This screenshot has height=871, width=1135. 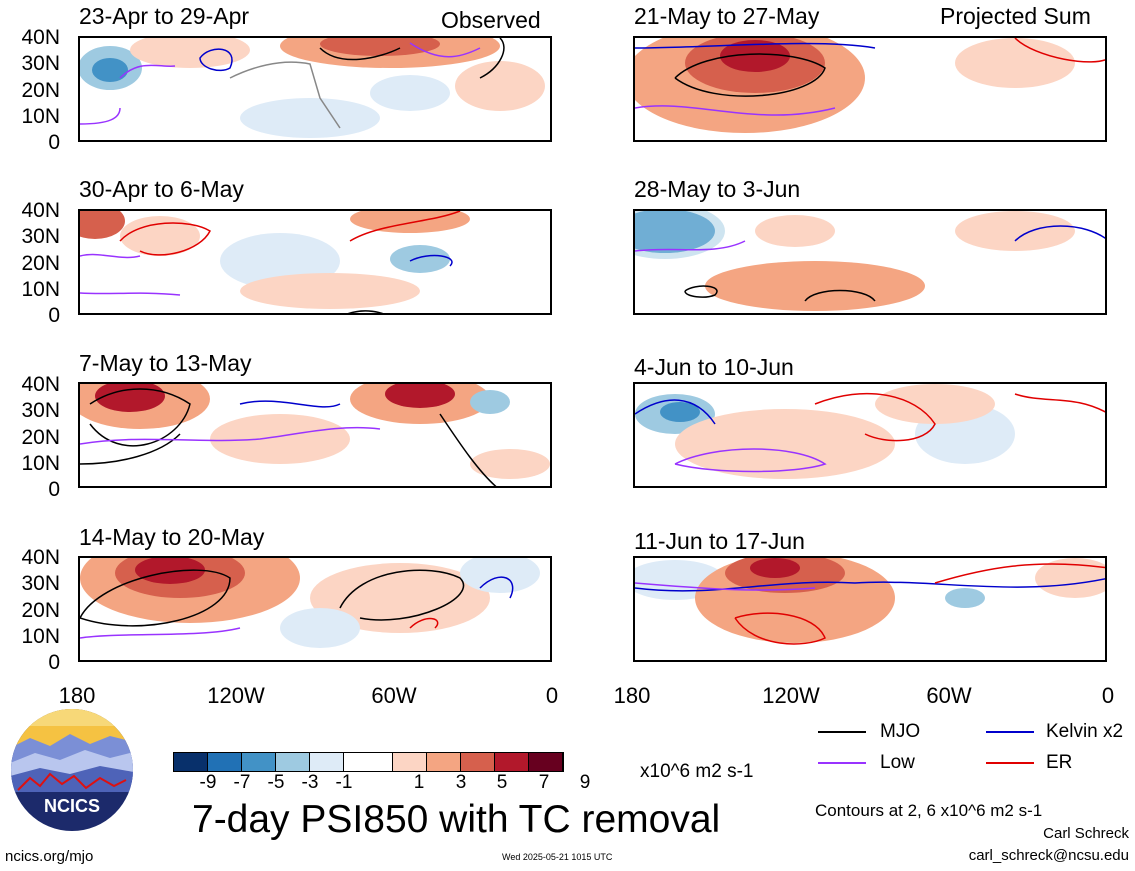 I want to click on colorbar-tick-label: 3, so click(x=461, y=782).